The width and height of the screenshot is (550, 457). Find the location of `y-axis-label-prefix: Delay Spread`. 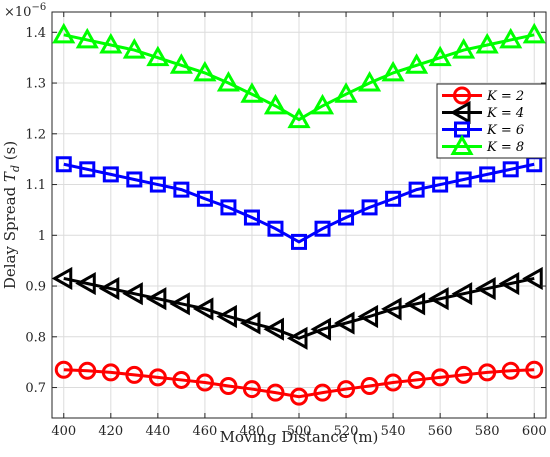

y-axis-label-prefix: Delay Spread is located at coordinates (10, 235).